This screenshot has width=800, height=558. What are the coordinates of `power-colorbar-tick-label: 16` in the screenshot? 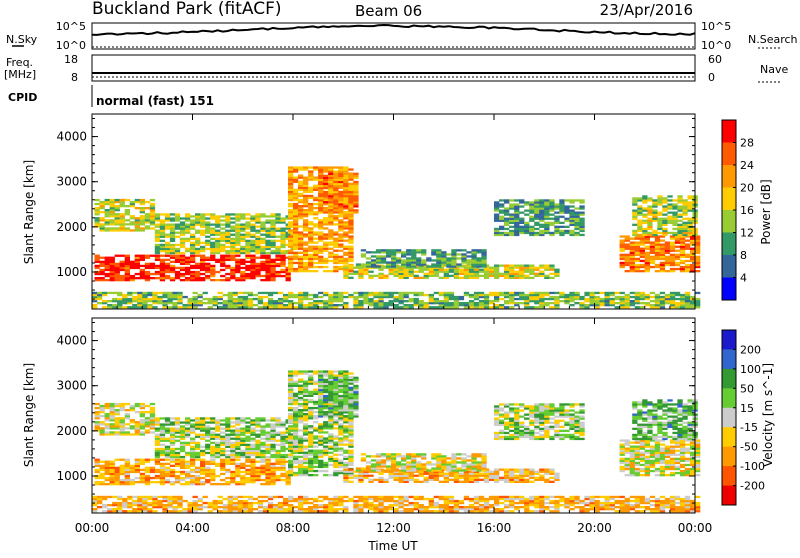 It's located at (747, 210).